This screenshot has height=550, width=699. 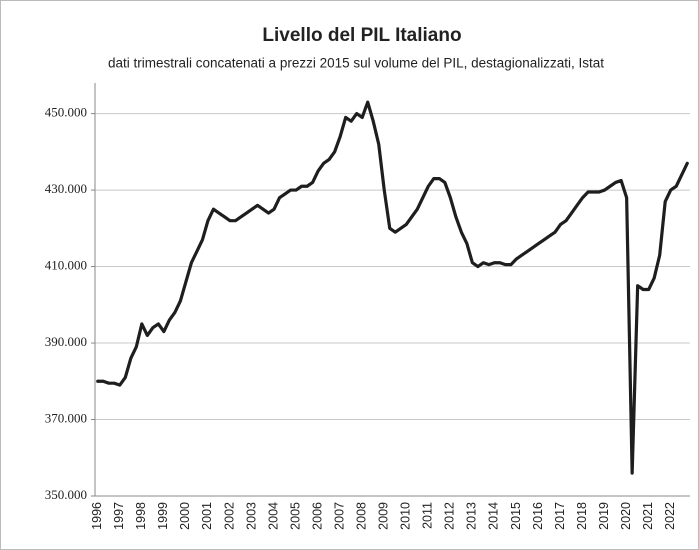 I want to click on x-tick-label: 2009, so click(x=384, y=516).